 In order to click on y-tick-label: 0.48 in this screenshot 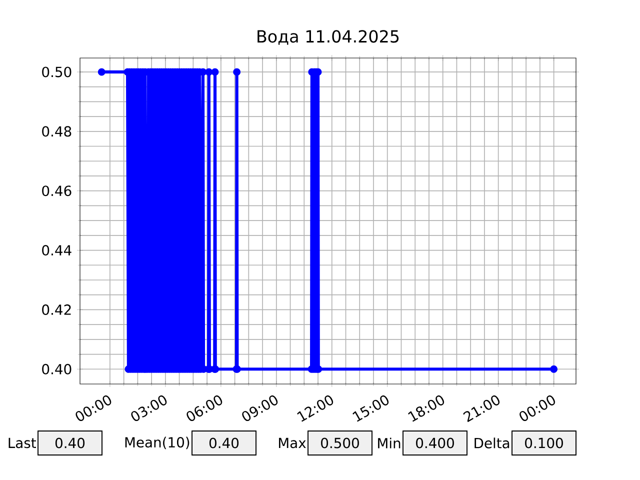, I will do `click(57, 131)`.